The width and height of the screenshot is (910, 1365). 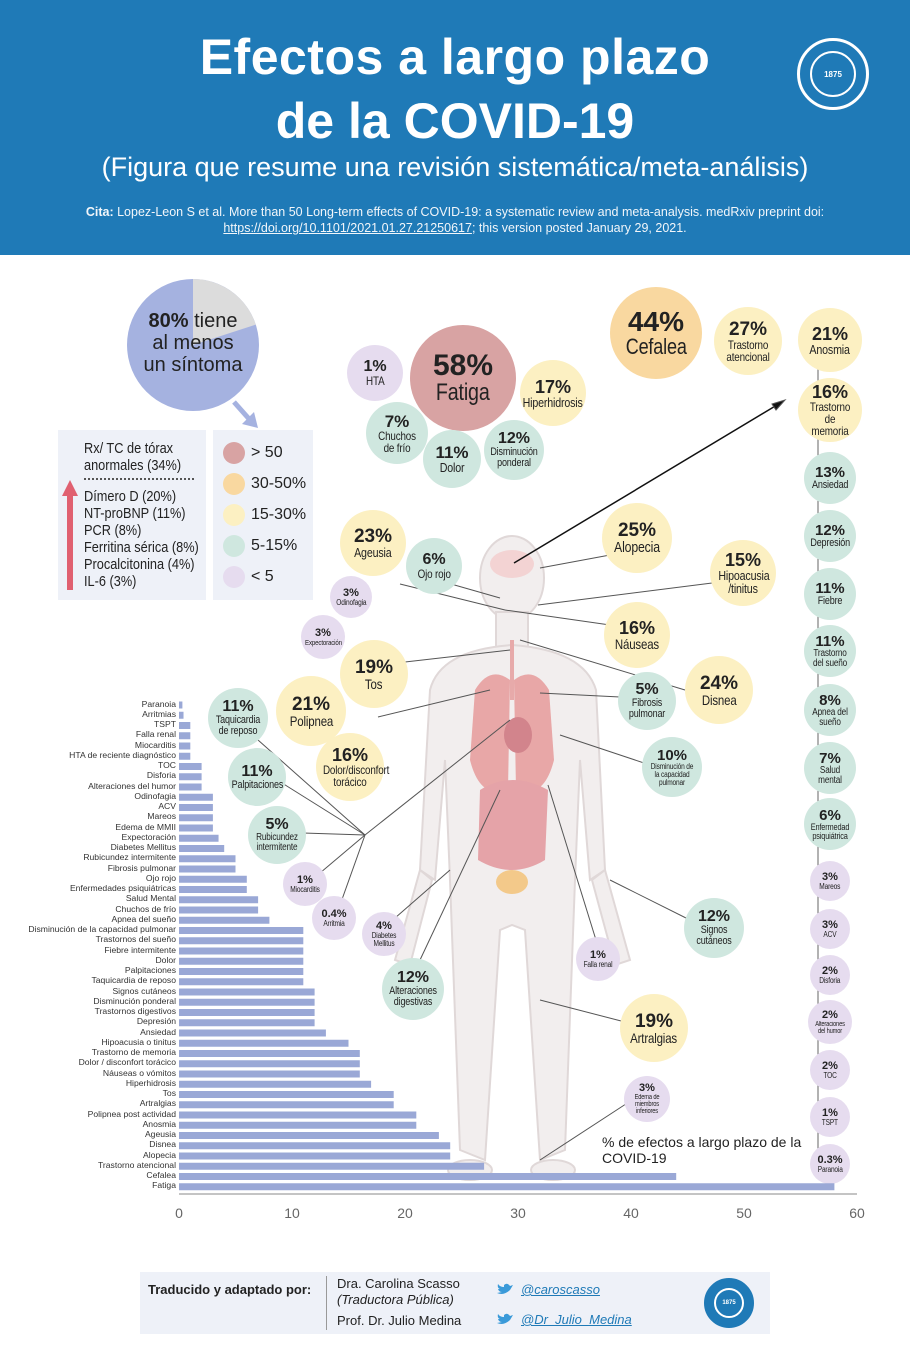 I want to click on bubble-pct: 15%, so click(x=743, y=560).